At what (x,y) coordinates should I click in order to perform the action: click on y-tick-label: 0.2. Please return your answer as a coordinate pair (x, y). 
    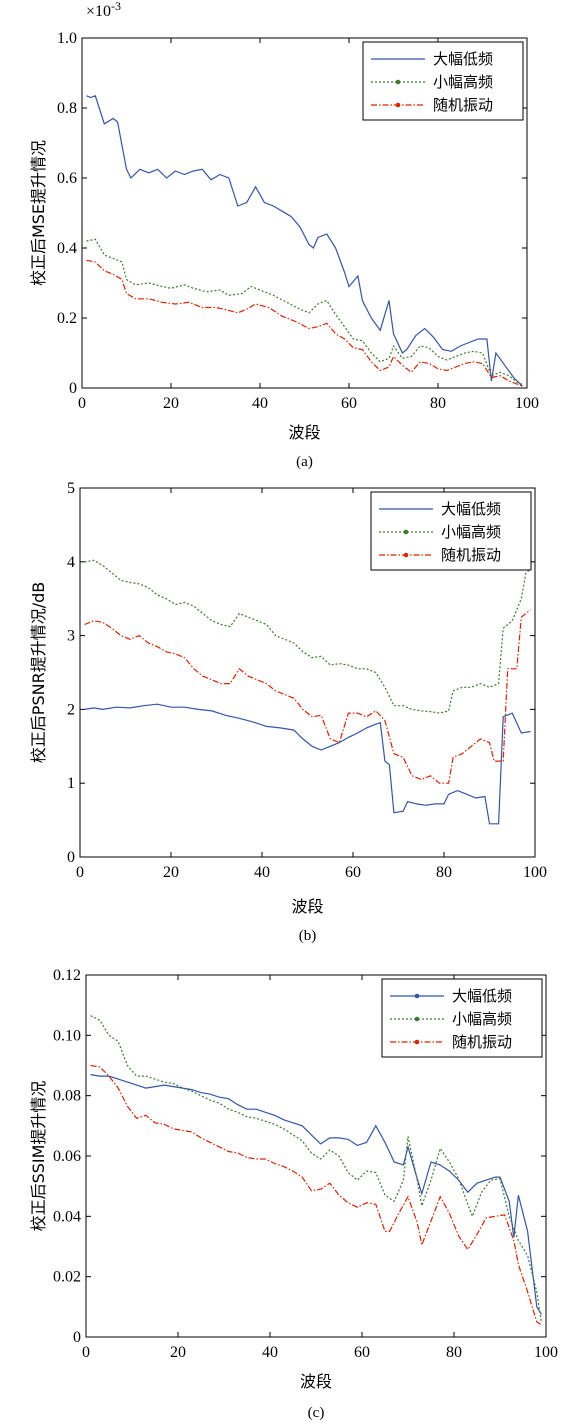
    Looking at the image, I should click on (67, 318).